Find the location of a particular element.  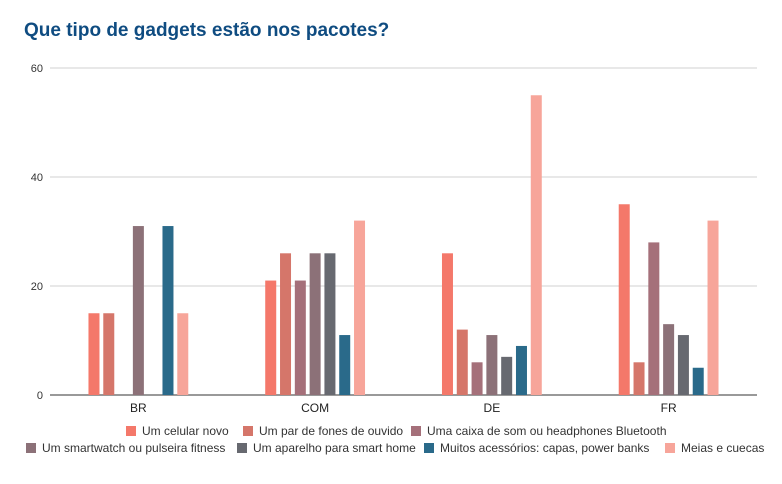

x-category-label: BR is located at coordinates (138, 408).